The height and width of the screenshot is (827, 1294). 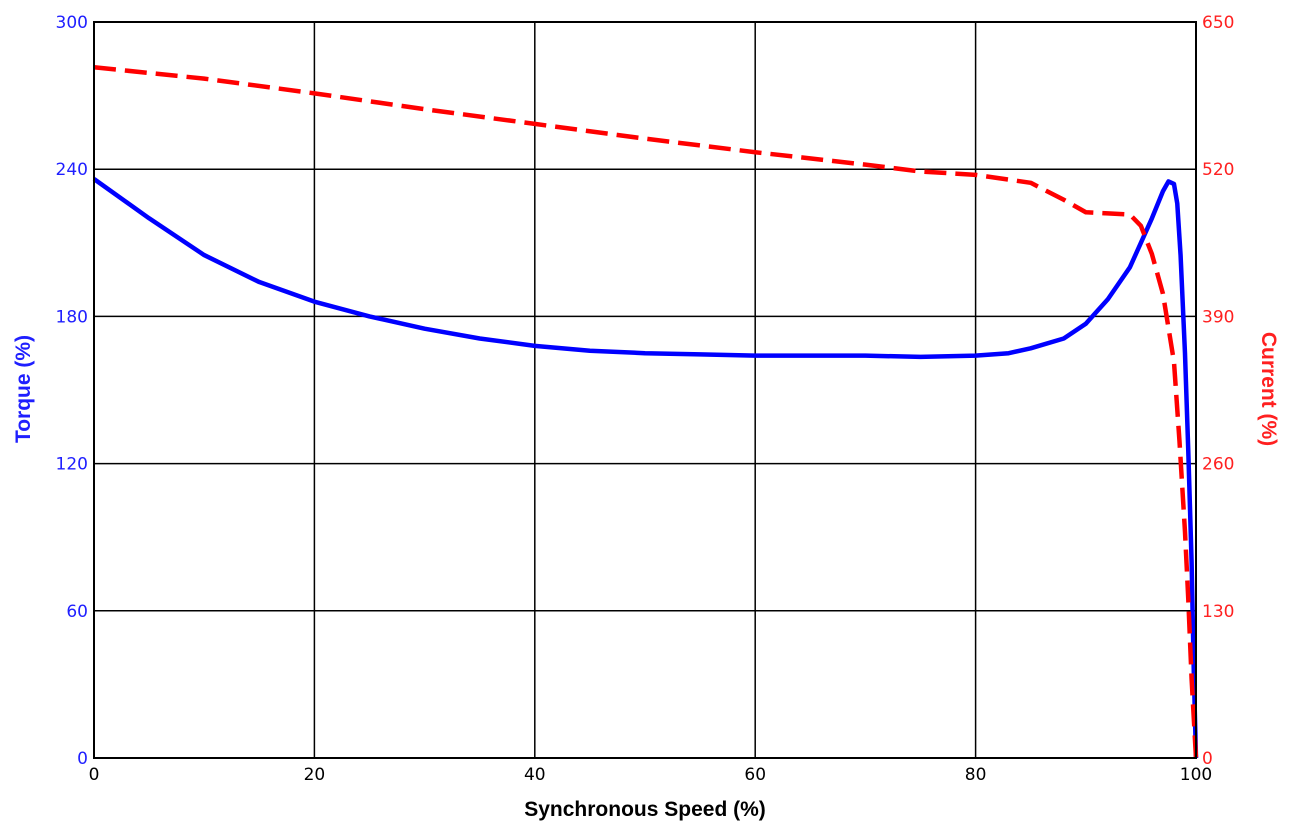 I want to click on x-tick-label: 40, so click(x=535, y=775).